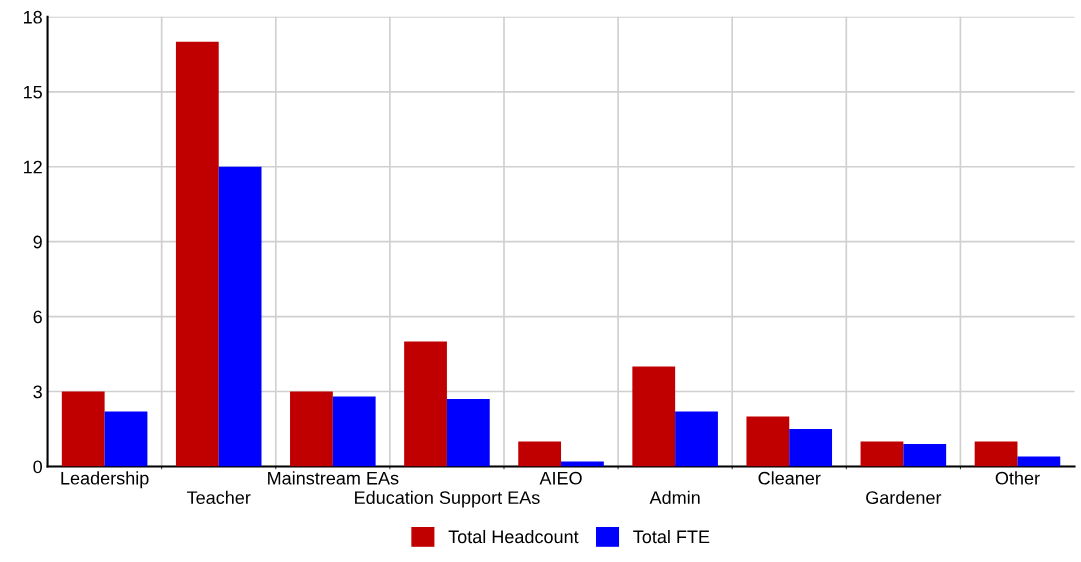  What do you see at coordinates (33, 167) in the screenshot?
I see `y-tick-label: 12` at bounding box center [33, 167].